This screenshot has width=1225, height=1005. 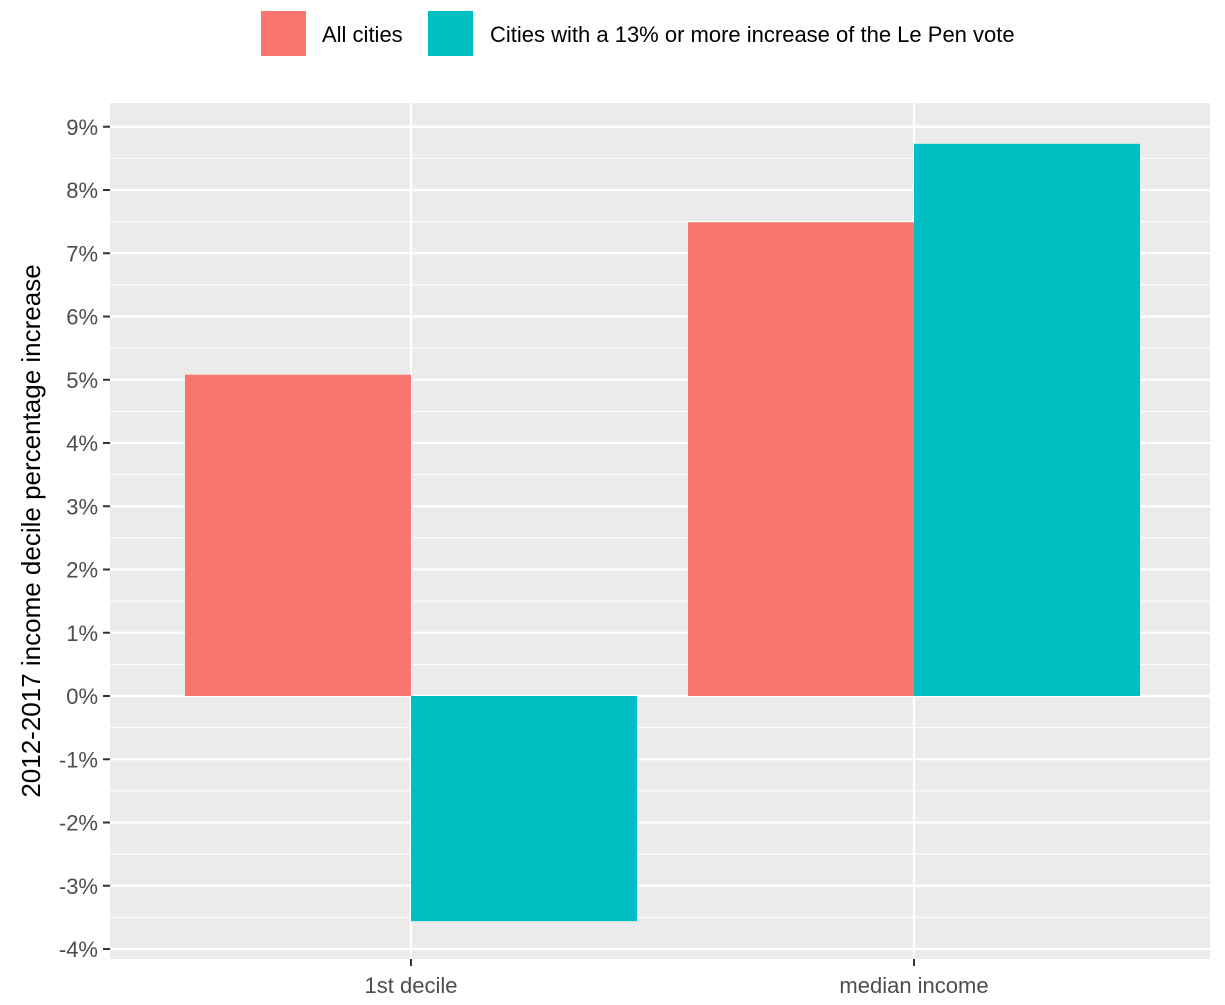 What do you see at coordinates (82, 443) in the screenshot?
I see `y-tick-label: 4%` at bounding box center [82, 443].